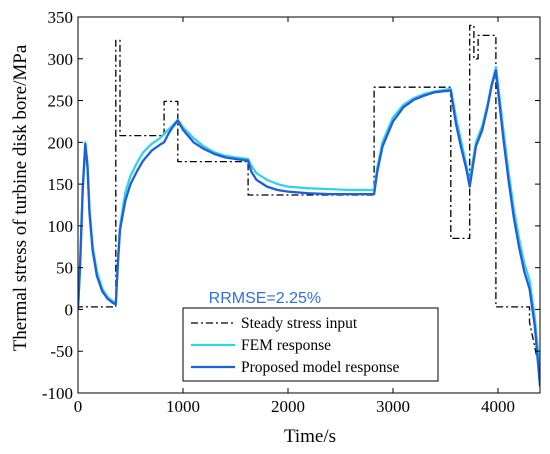 The image size is (550, 454). What do you see at coordinates (78, 406) in the screenshot?
I see `x-tick-label: 0` at bounding box center [78, 406].